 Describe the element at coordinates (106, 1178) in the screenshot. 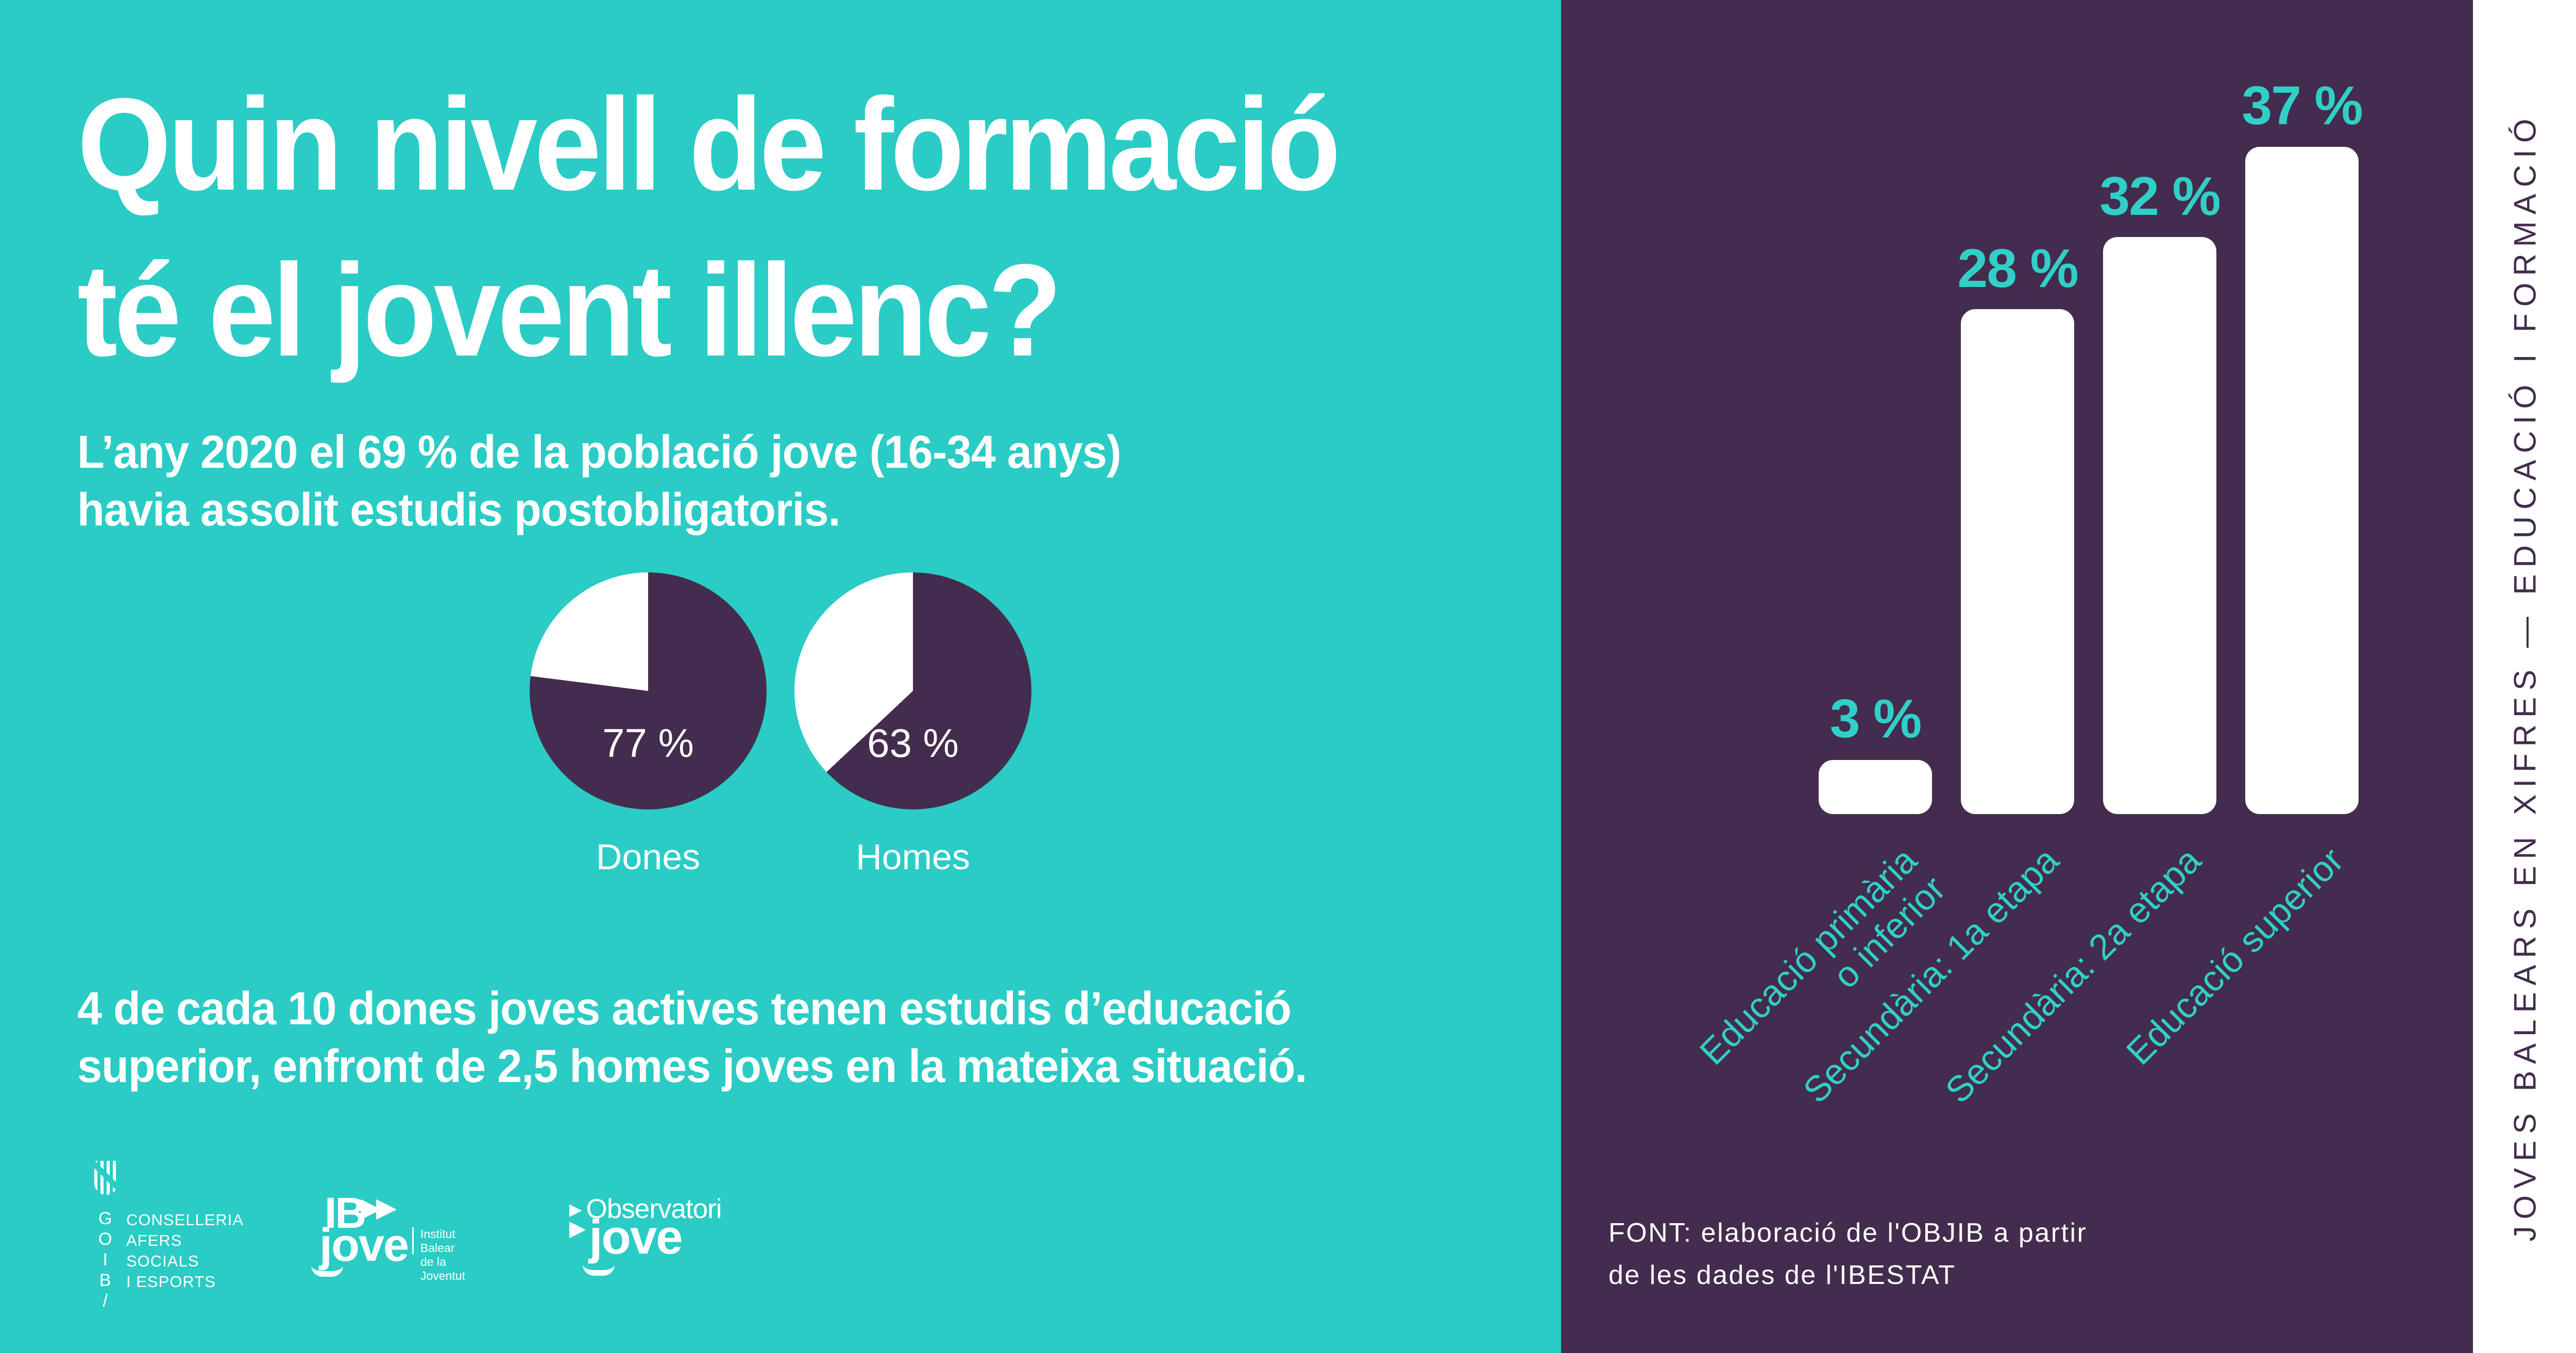

I see `goib-shield-icon` at that location.